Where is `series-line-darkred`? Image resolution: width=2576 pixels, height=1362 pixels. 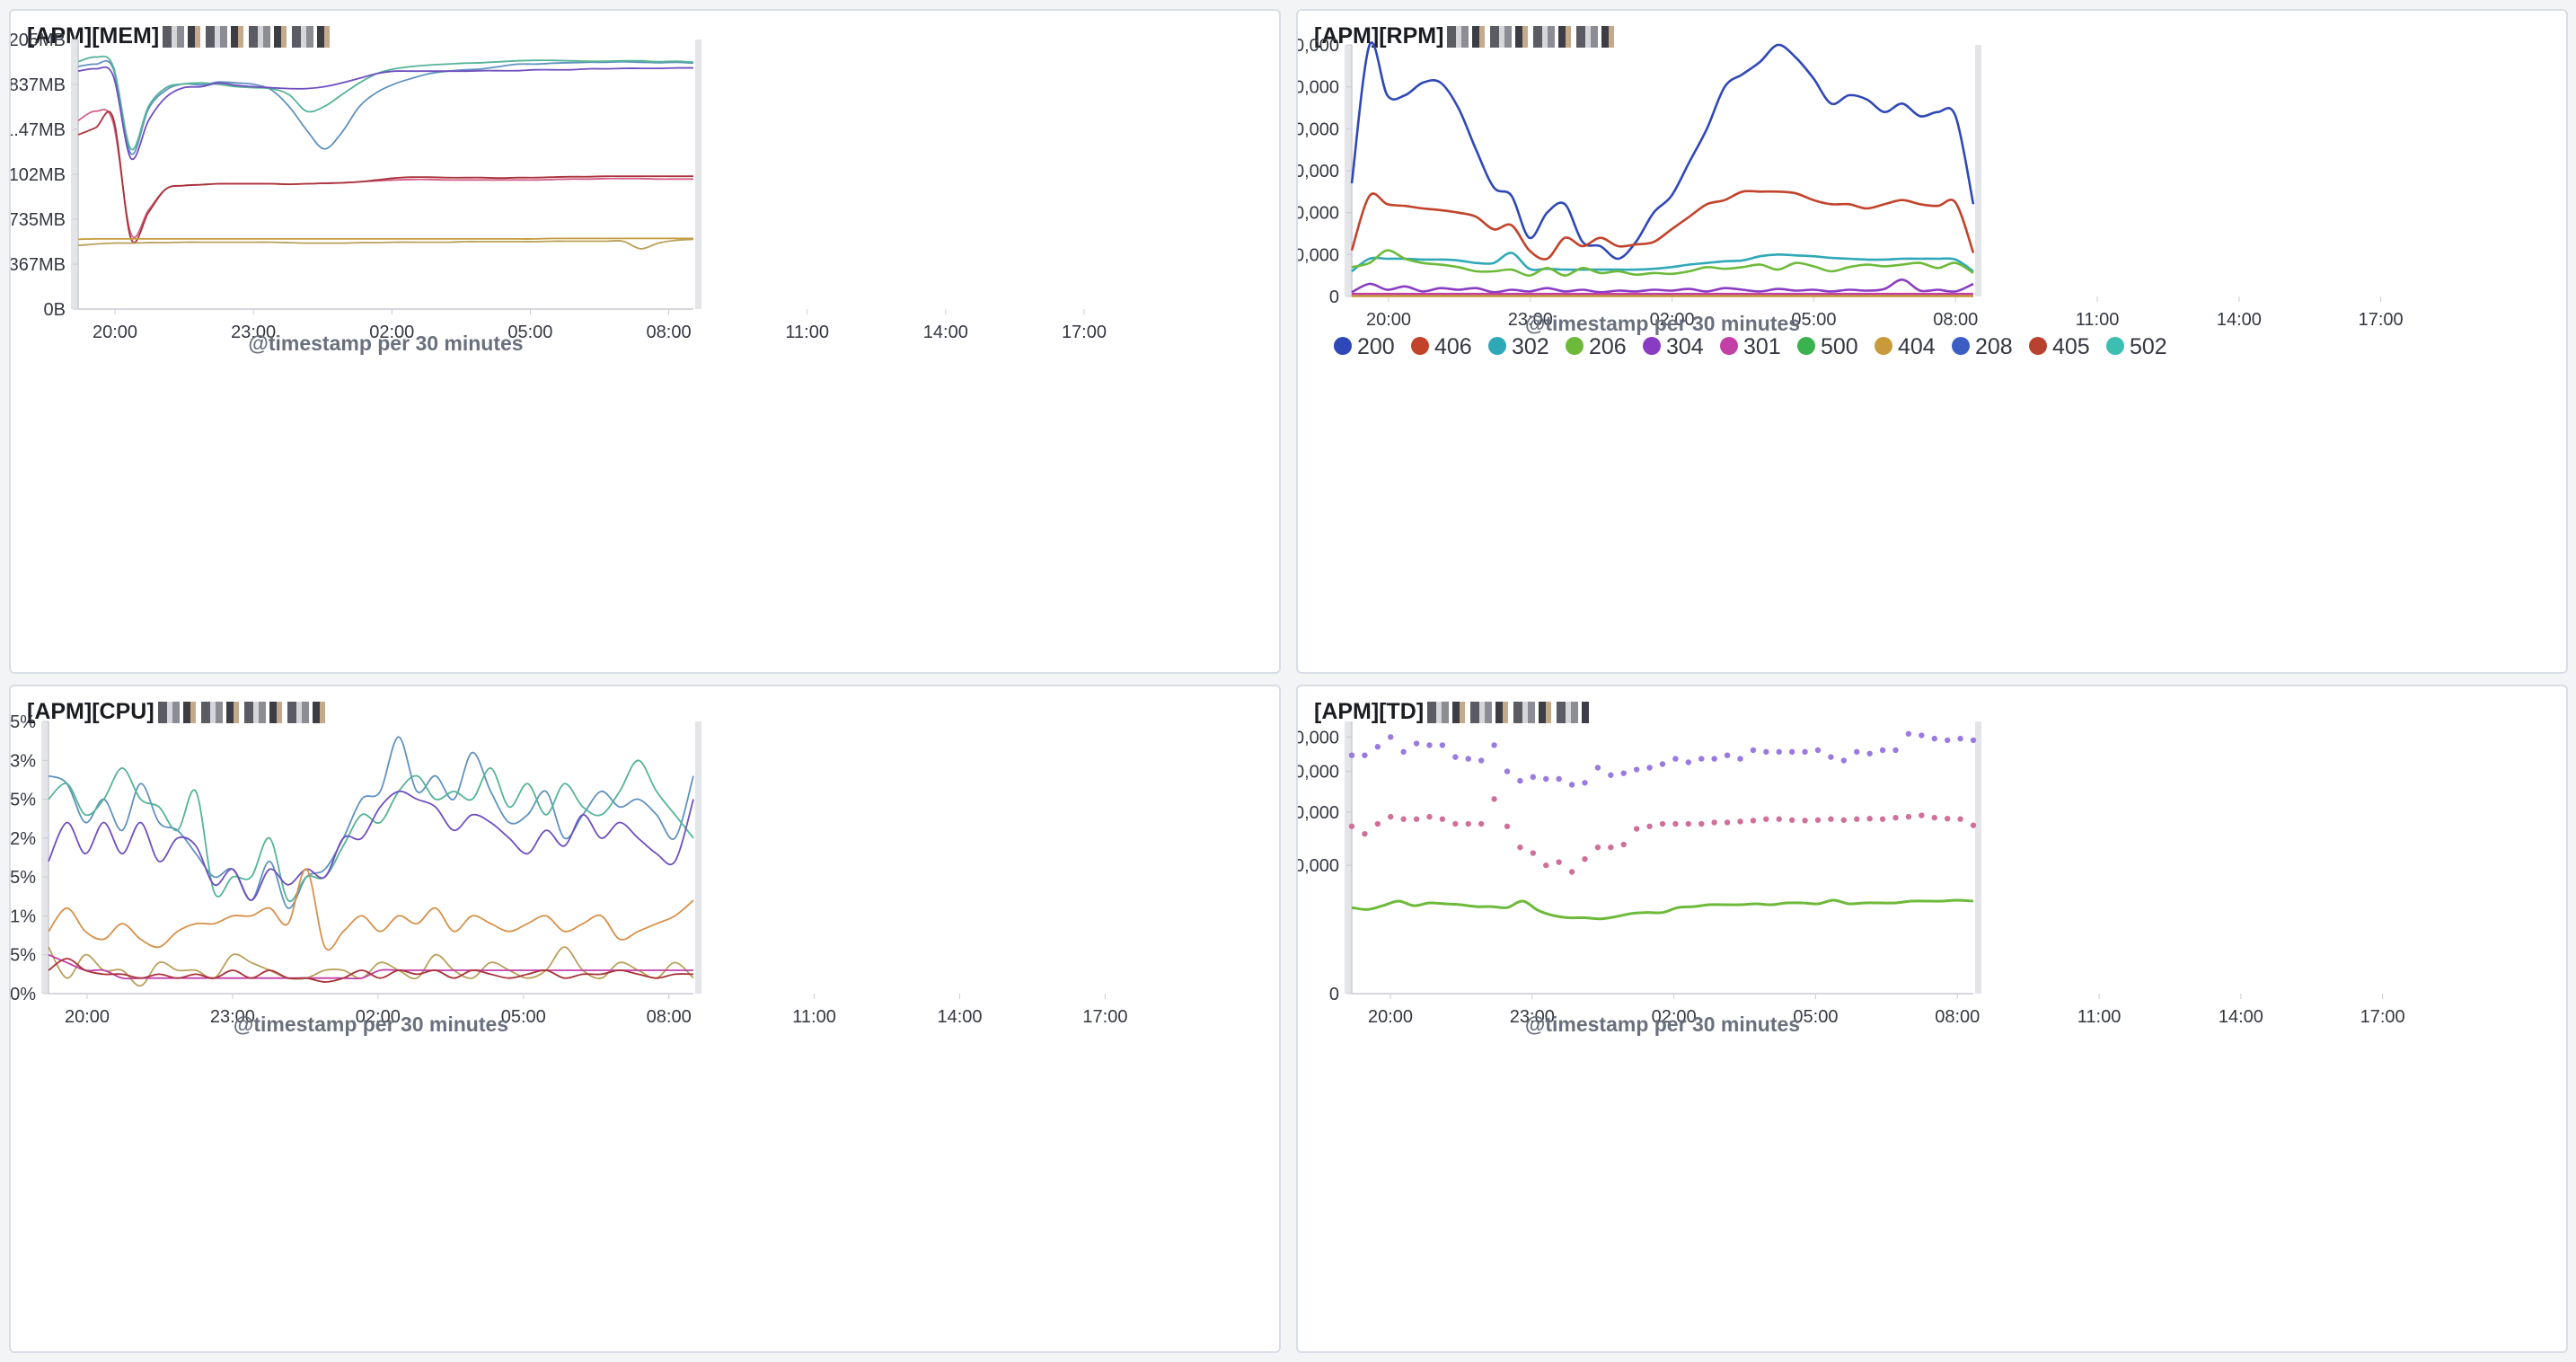
series-line-darkred is located at coordinates (371, 970).